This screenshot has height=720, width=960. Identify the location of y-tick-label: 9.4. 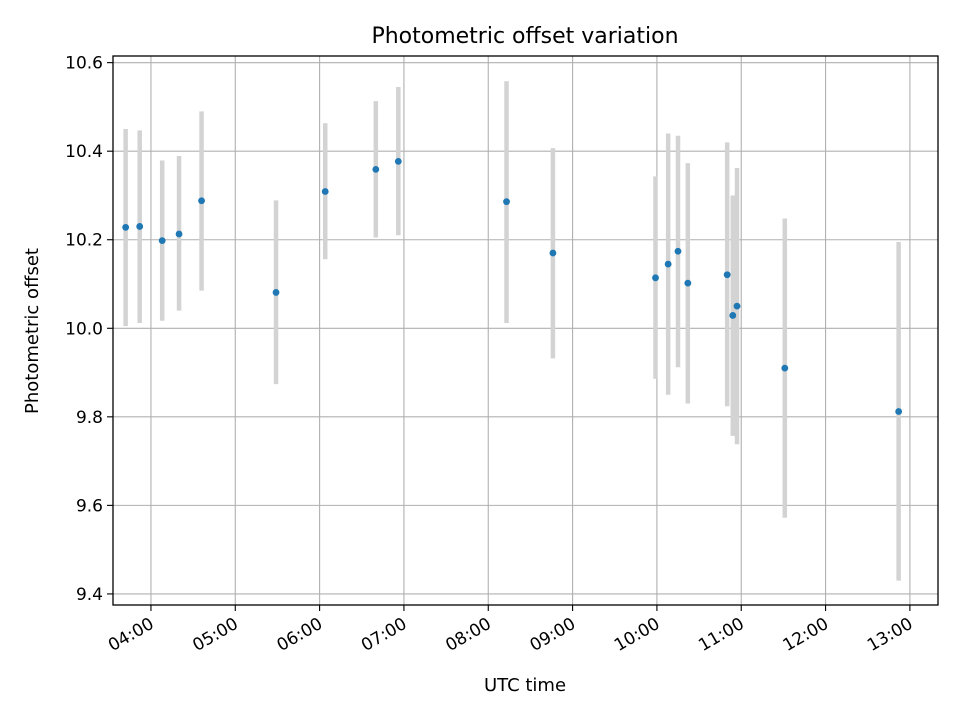
(89, 595).